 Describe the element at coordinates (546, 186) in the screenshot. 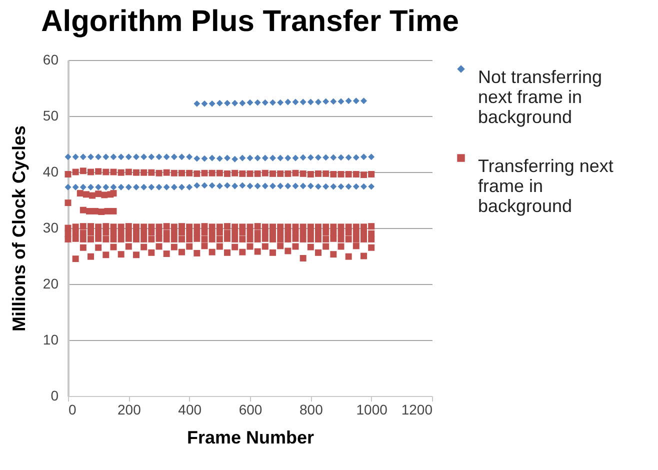

I see `legend-label: Transferring next frame in background` at that location.